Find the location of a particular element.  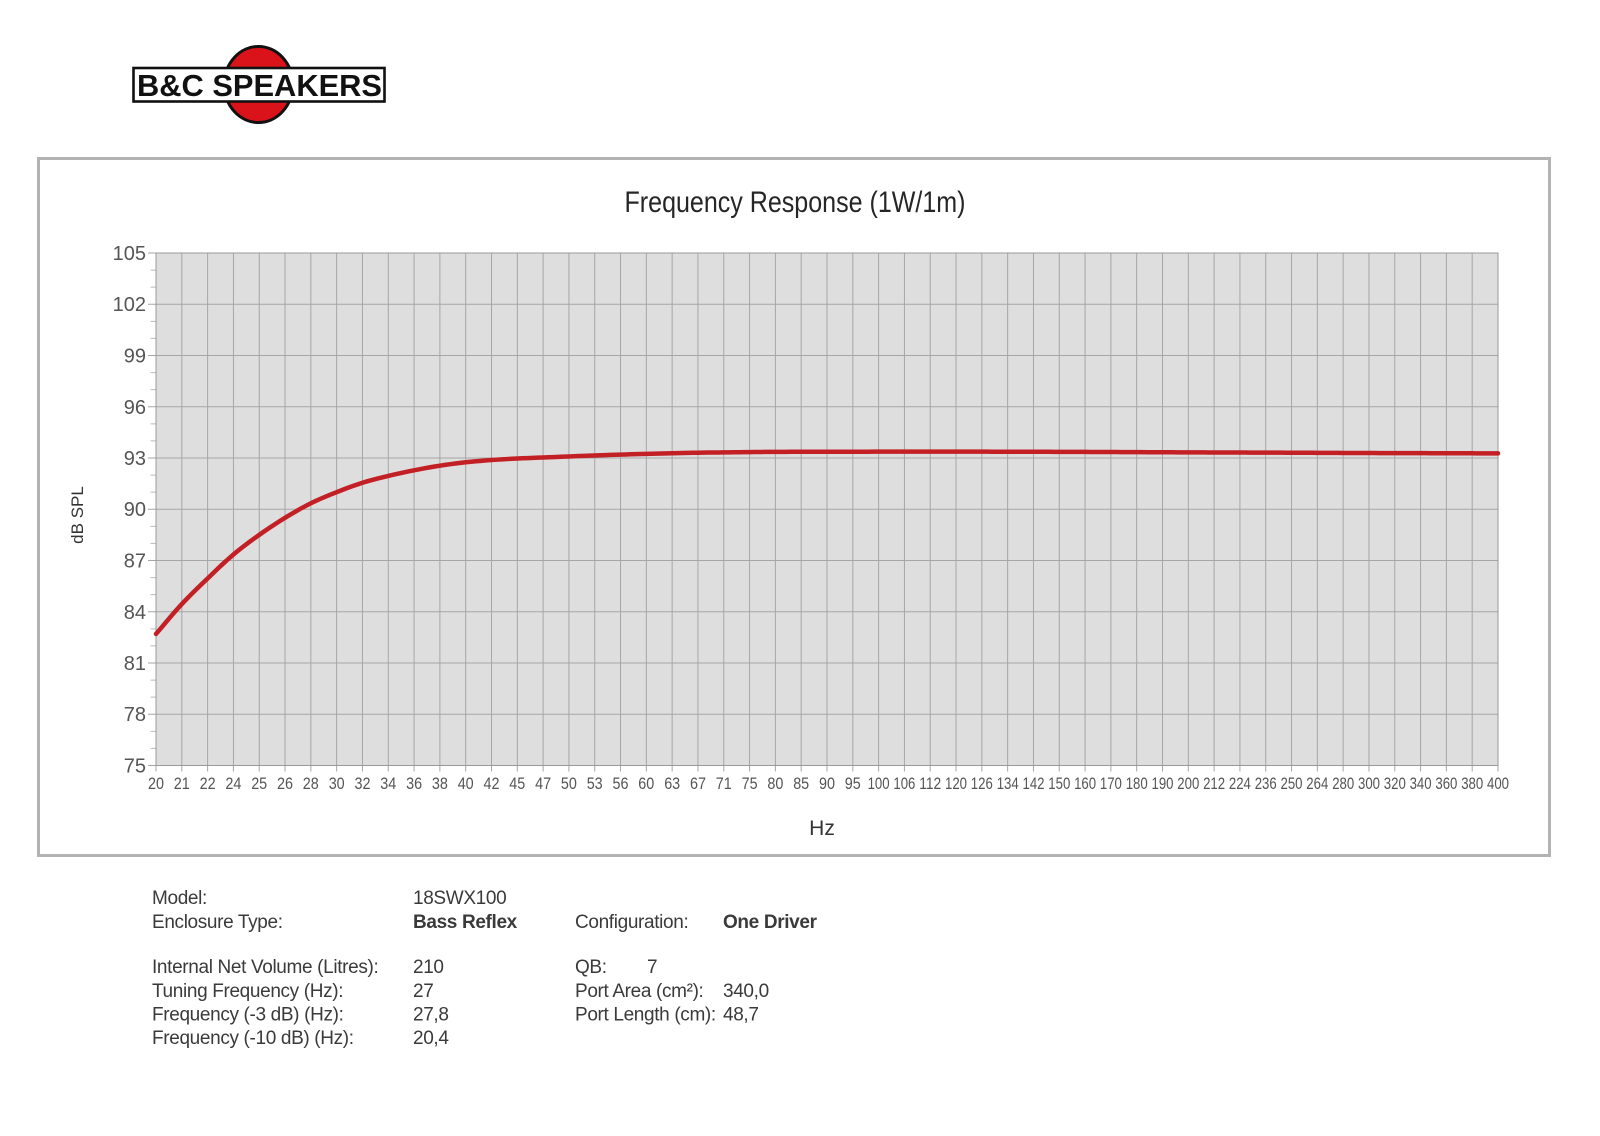

svg-text: 99 is located at coordinates (135, 357).